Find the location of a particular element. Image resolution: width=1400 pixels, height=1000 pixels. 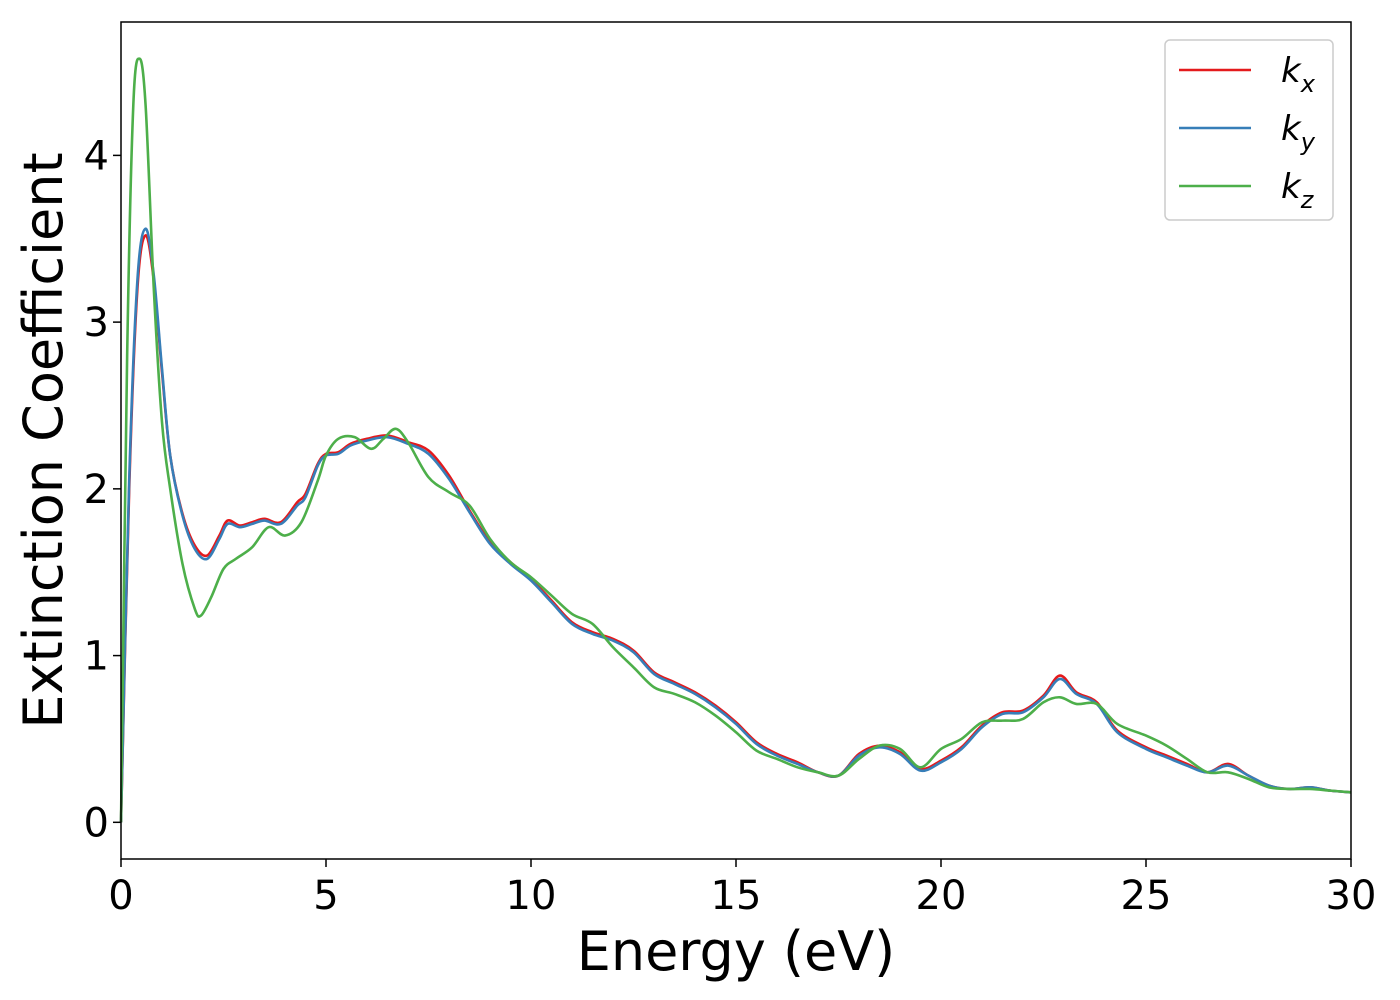

y-tick-label: 0 is located at coordinates (96, 823).